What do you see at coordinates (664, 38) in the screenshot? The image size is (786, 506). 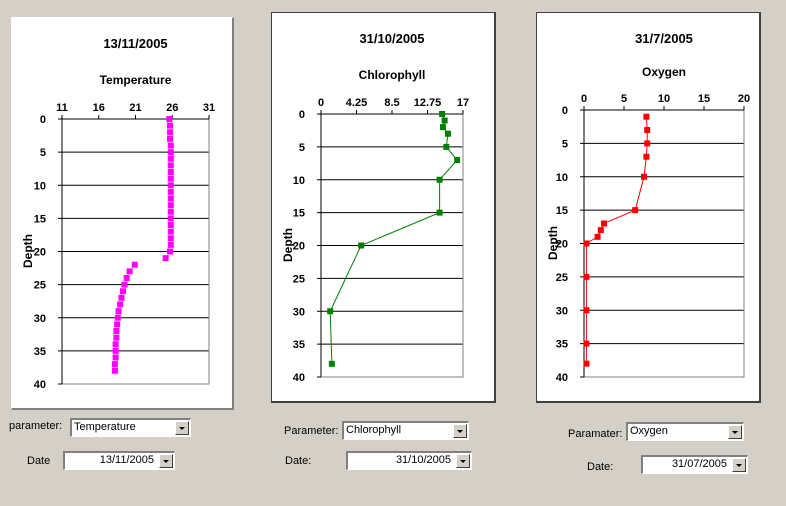 I see `chart-title: 31/7/2005` at bounding box center [664, 38].